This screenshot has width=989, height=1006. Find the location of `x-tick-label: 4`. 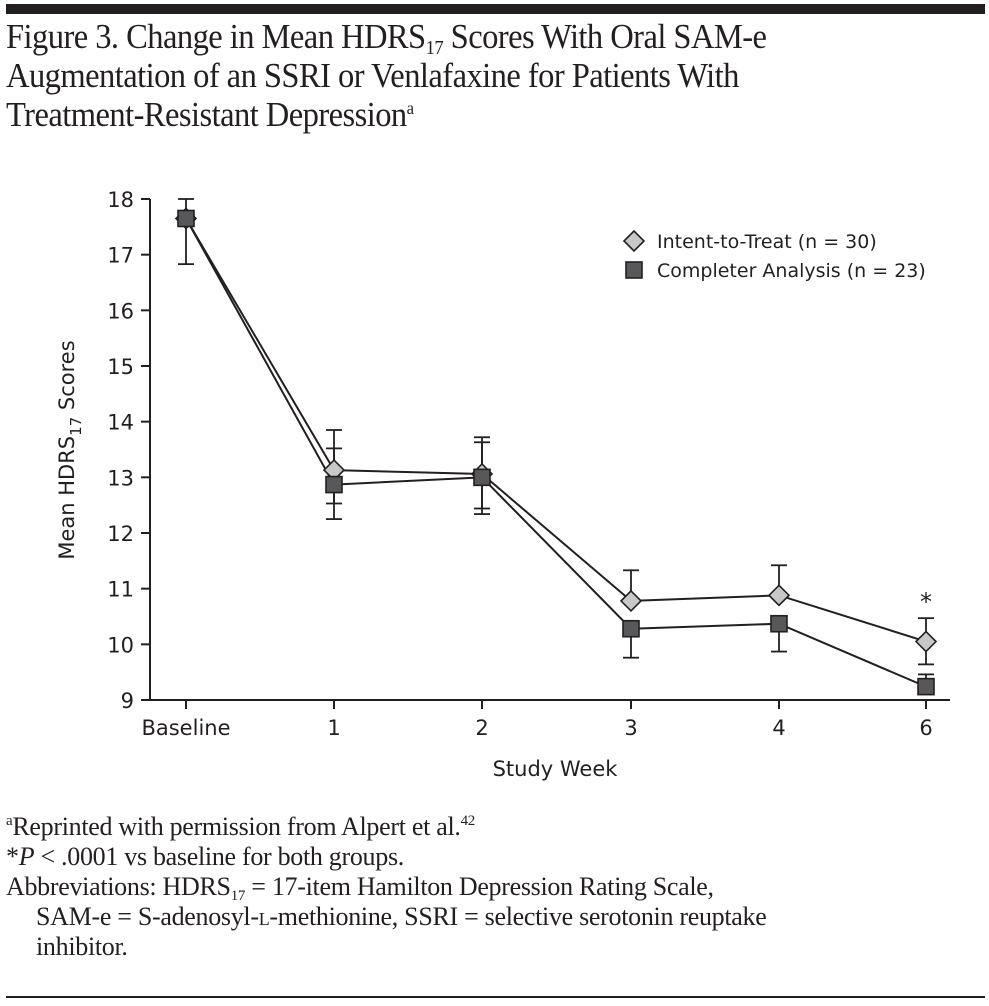

x-tick-label: 4 is located at coordinates (778, 728).